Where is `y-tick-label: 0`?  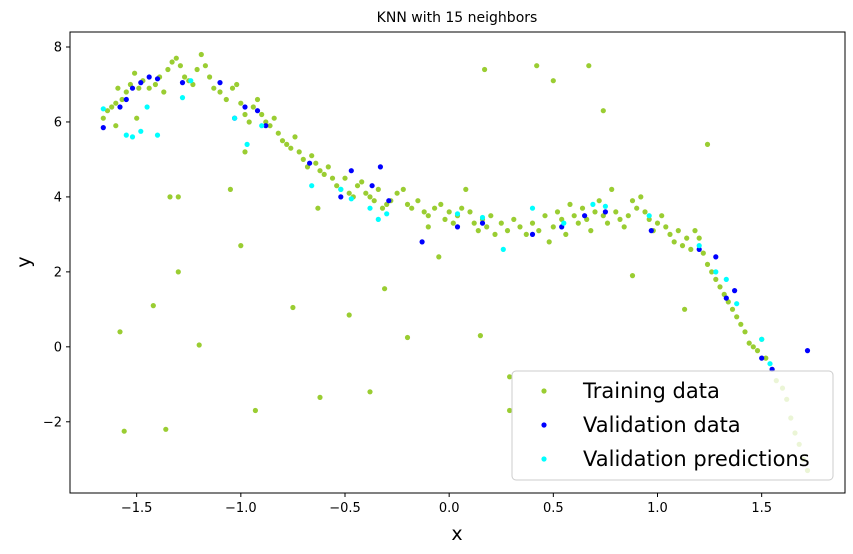 y-tick-label: 0 is located at coordinates (58, 347).